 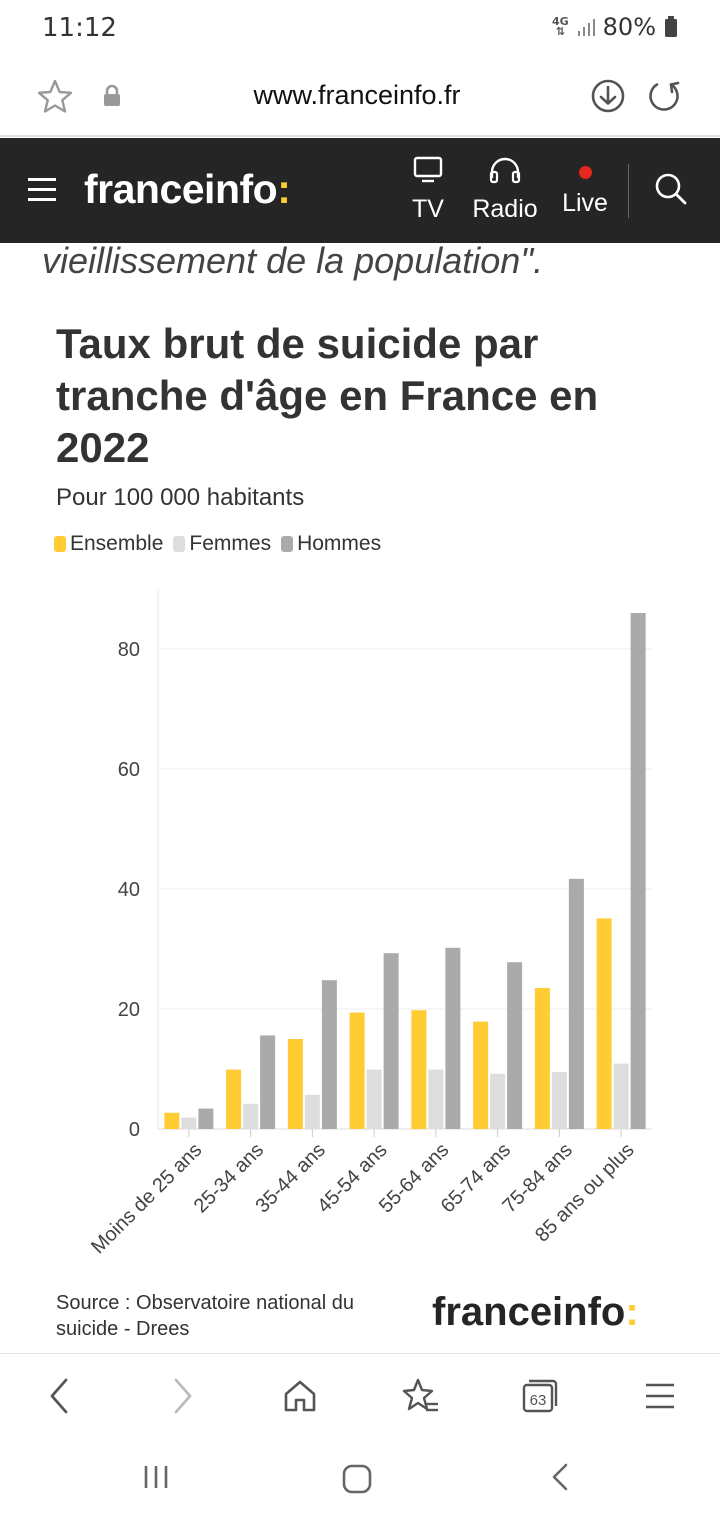 I want to click on legend-swatch-femmes, so click(x=179, y=544).